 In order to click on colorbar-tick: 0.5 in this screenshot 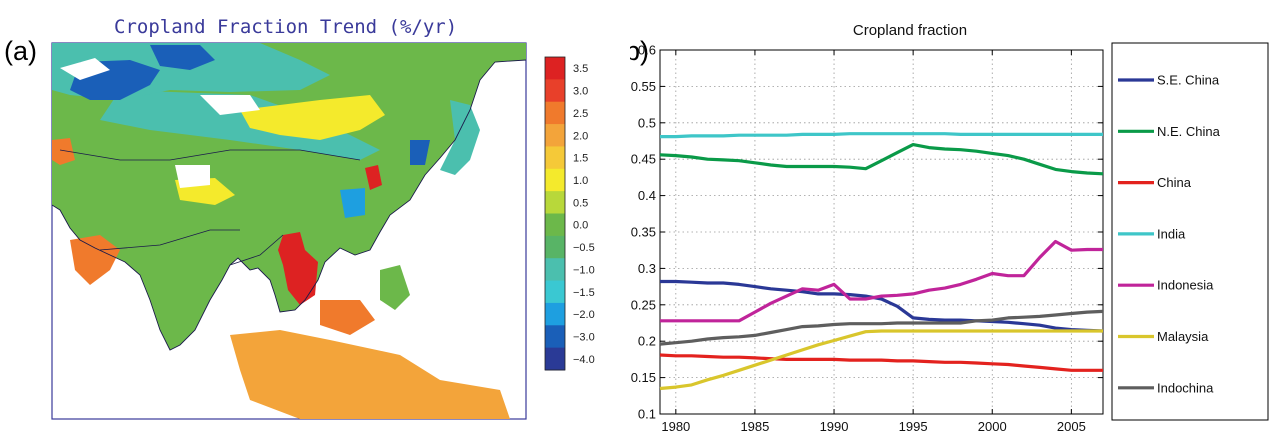, I will do `click(580, 203)`.